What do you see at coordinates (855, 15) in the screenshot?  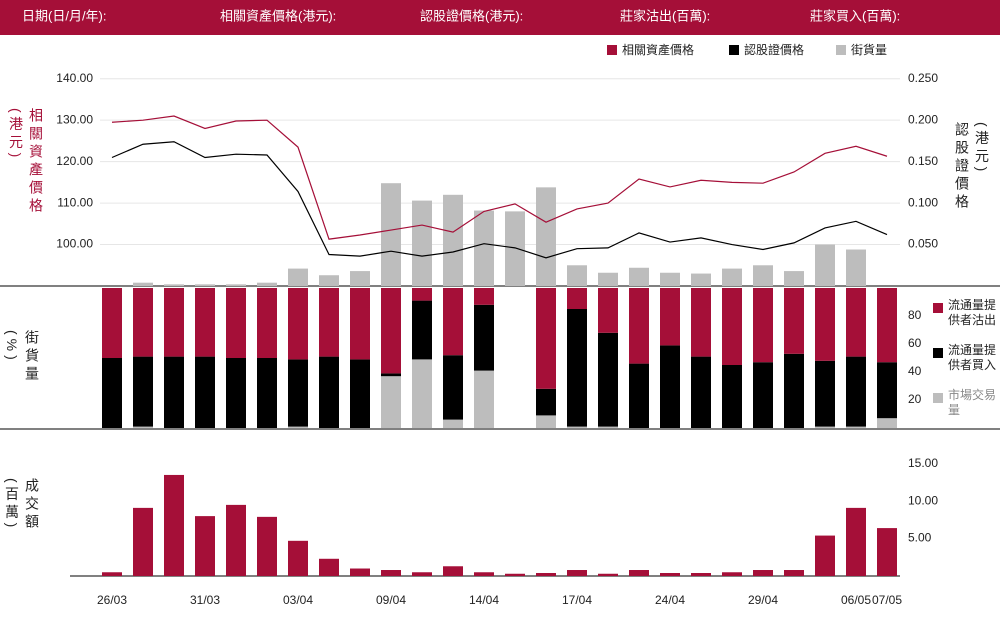 I see `header-label: 莊家買入(百萬):` at bounding box center [855, 15].